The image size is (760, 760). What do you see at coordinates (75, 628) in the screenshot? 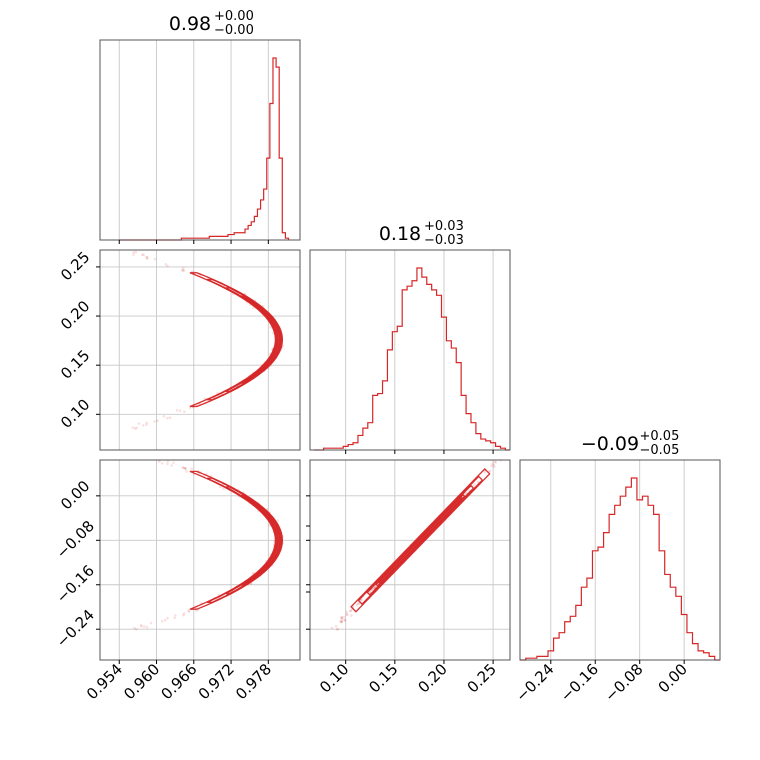
I see `y-tick-label-2-0: −0.24` at bounding box center [75, 628].